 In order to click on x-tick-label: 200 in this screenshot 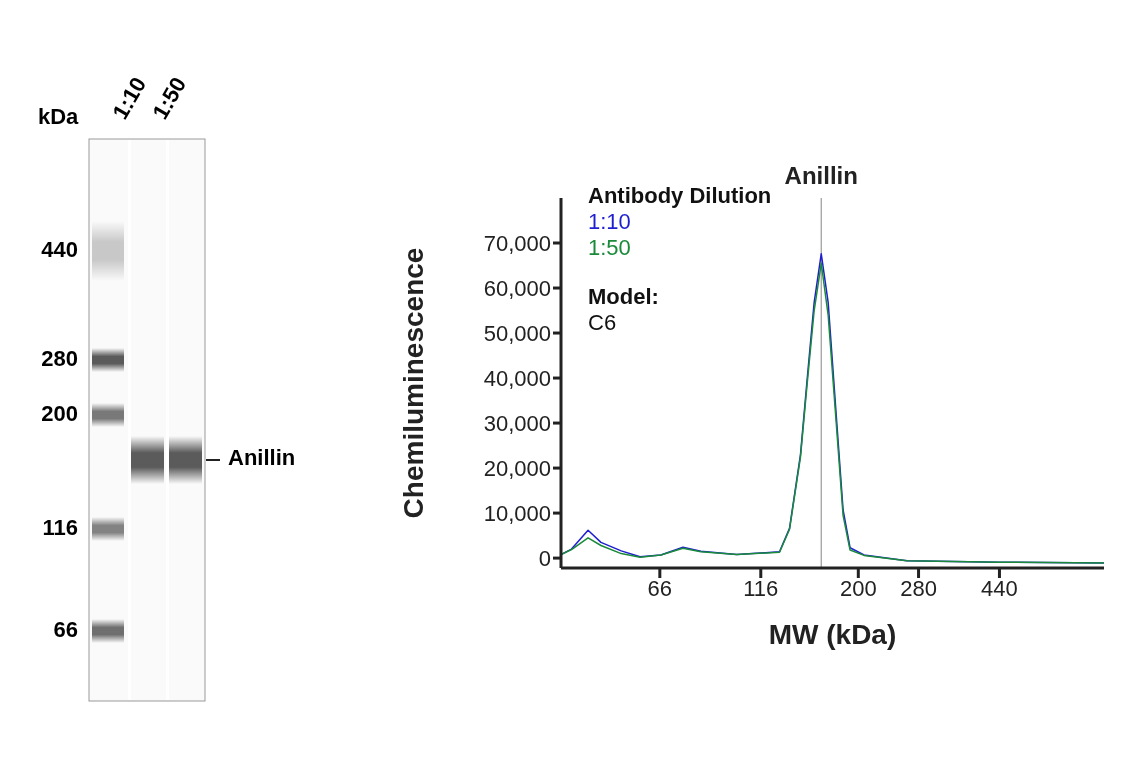, I will do `click(858, 588)`.